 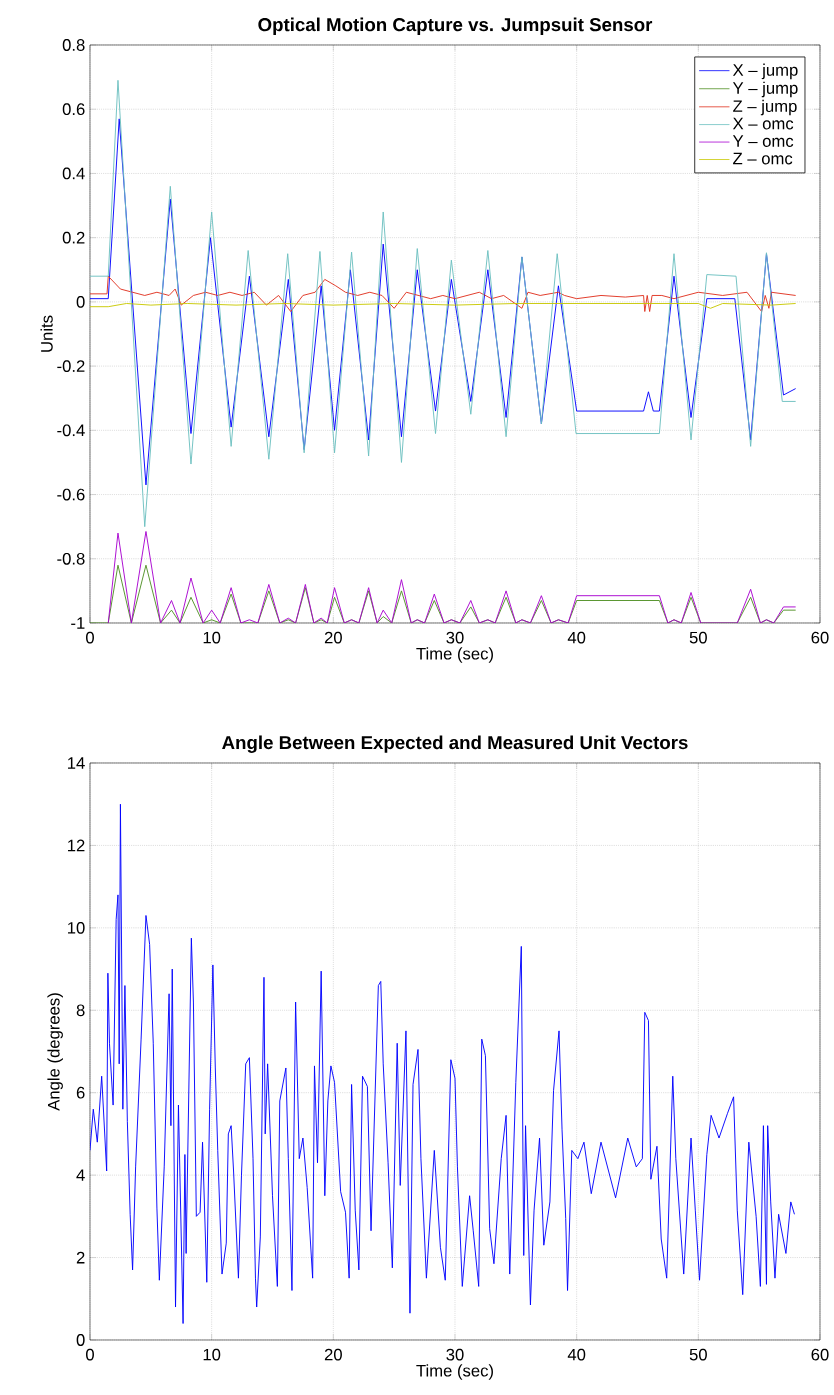 What do you see at coordinates (455, 744) in the screenshot?
I see `chart-title: Angle Between Expected and Measured Unit Vectors` at bounding box center [455, 744].